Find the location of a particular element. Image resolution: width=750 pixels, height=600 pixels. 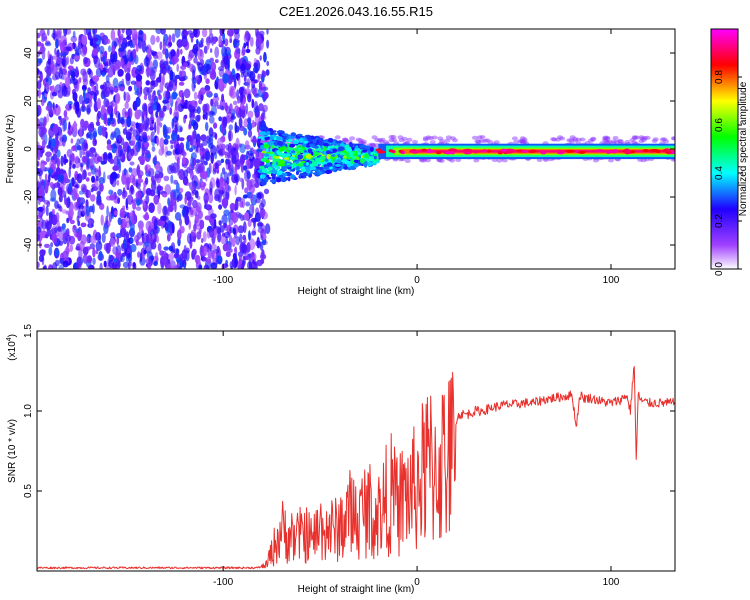

spectrogram-x-tick-label: 100 is located at coordinates (611, 280).